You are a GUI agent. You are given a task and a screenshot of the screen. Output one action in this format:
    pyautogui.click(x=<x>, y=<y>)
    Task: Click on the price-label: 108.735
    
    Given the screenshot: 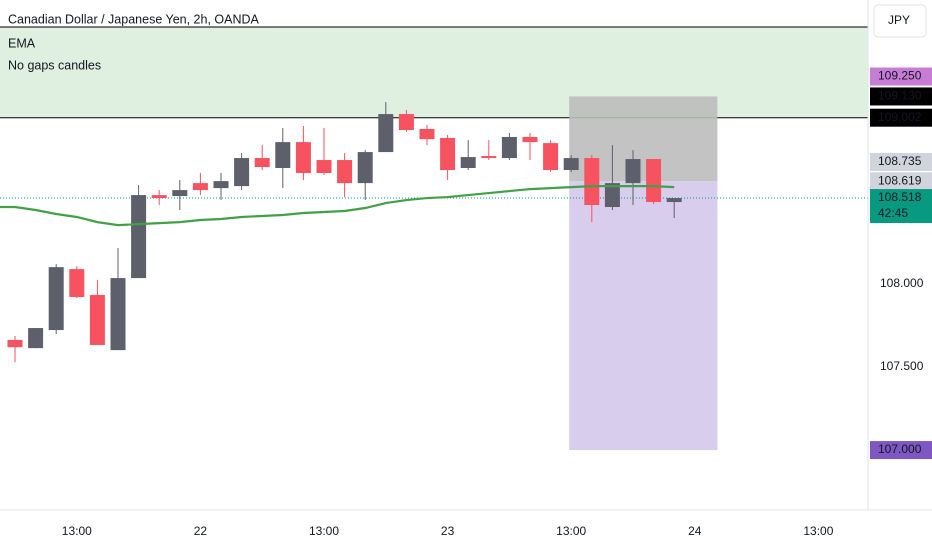 What is the action you would take?
    pyautogui.click(x=900, y=161)
    